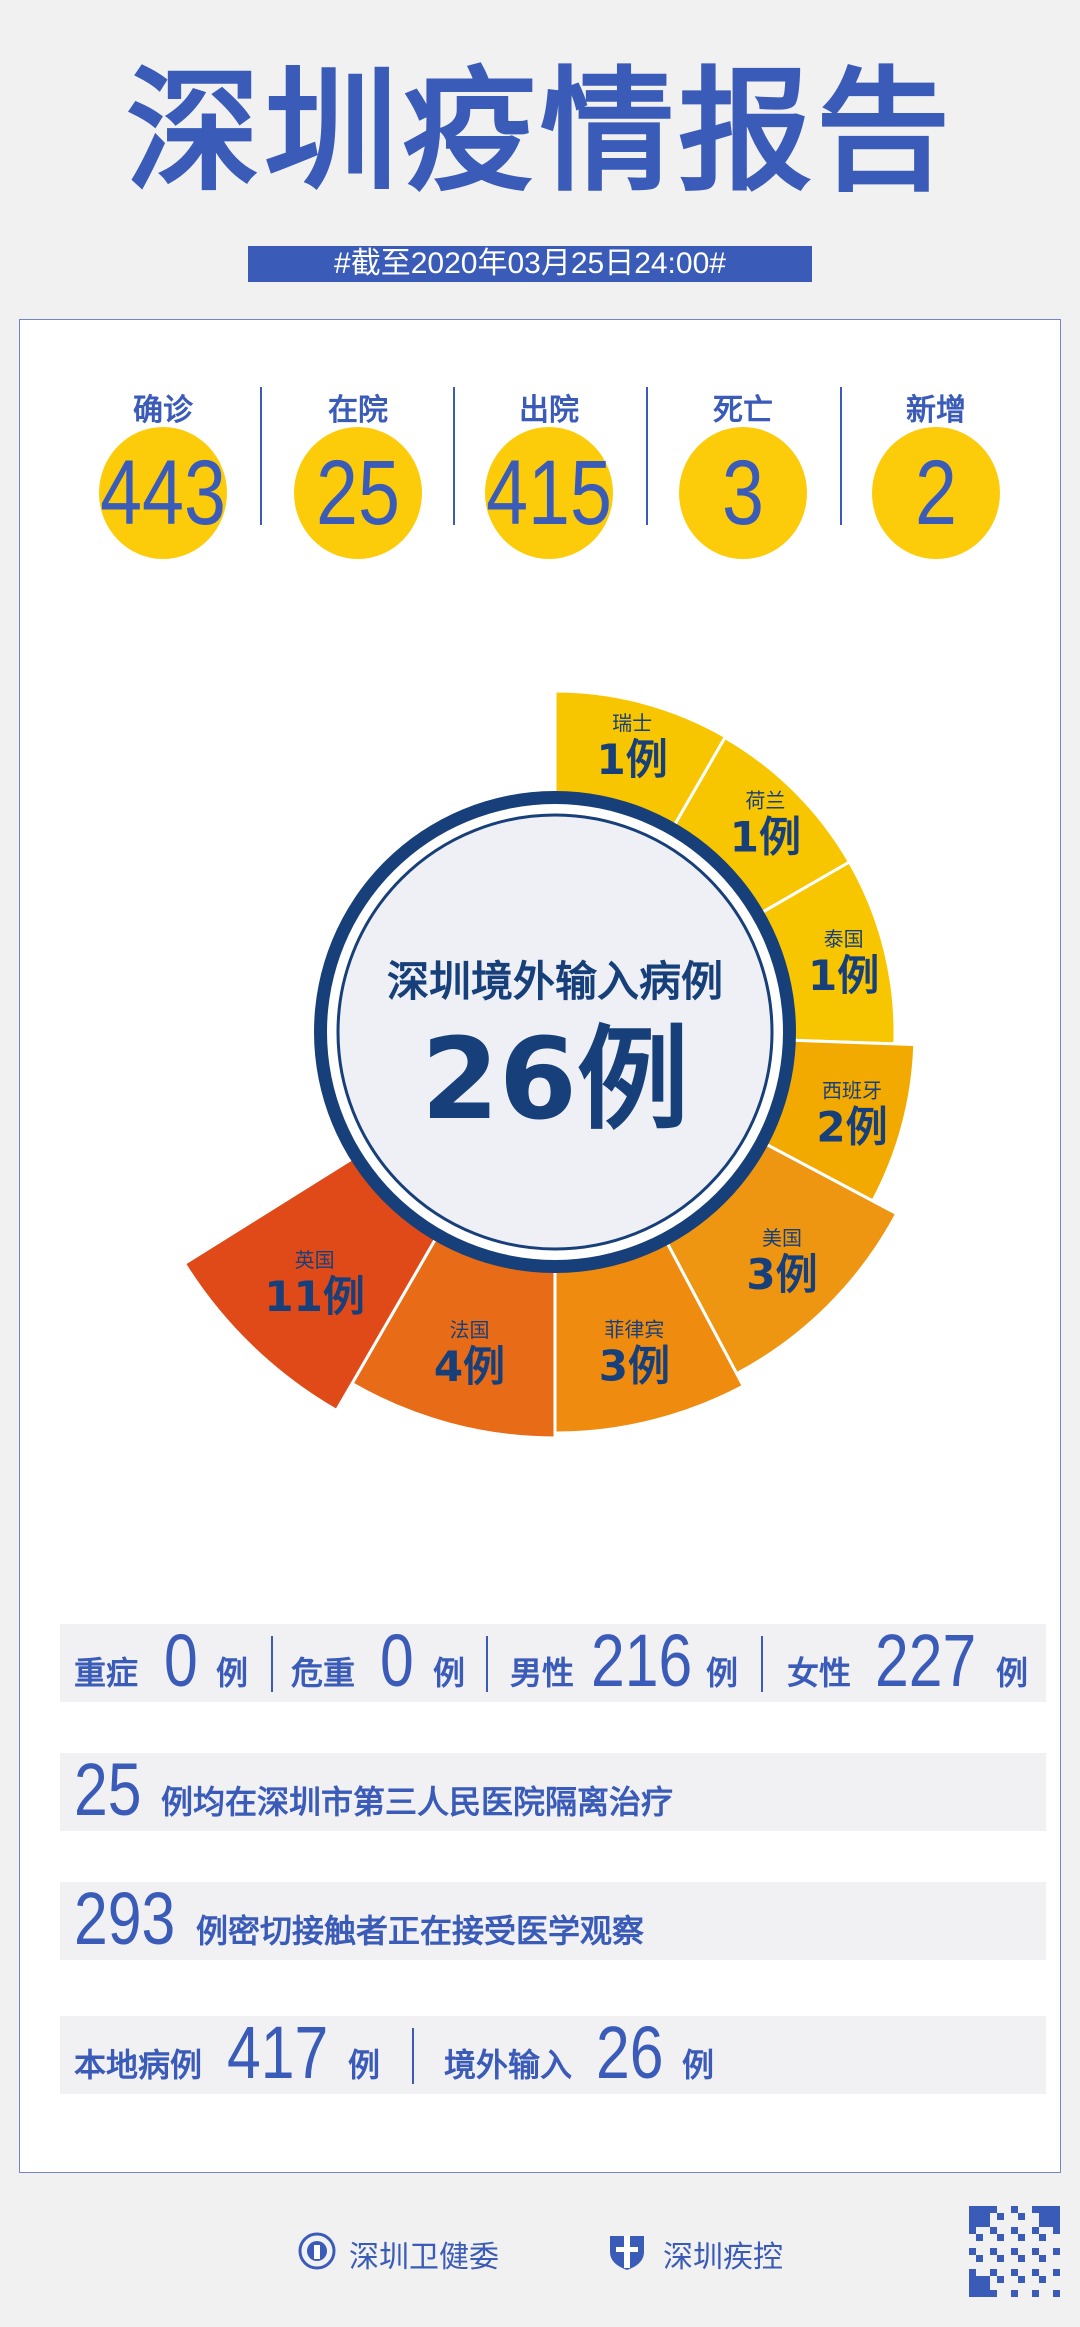 The height and width of the screenshot is (2327, 1080). Describe the element at coordinates (106, 1673) in the screenshot. I see `label-severe: 重症` at that location.